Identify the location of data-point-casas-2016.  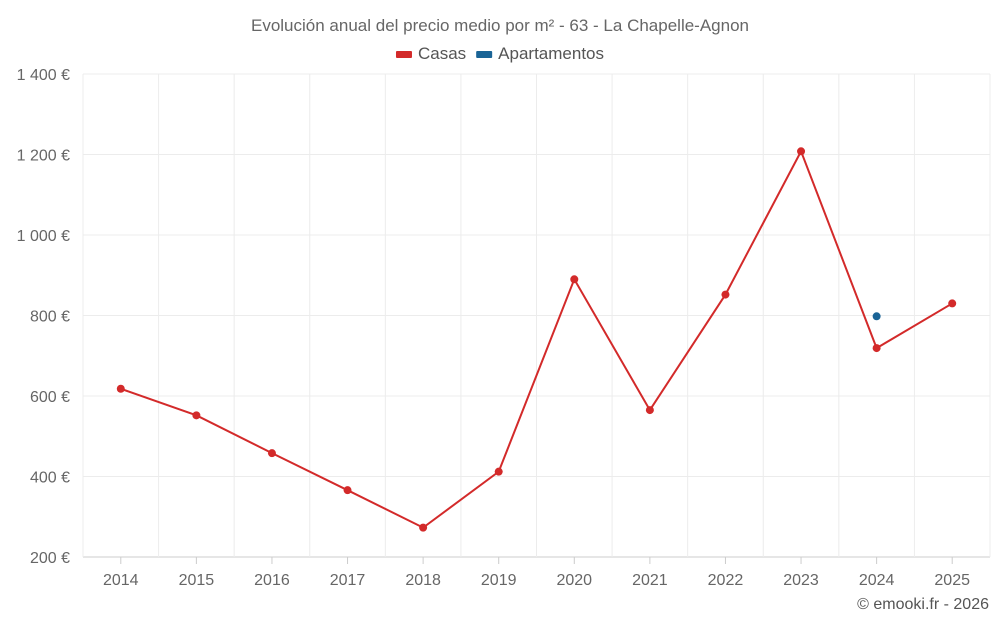
(271, 453).